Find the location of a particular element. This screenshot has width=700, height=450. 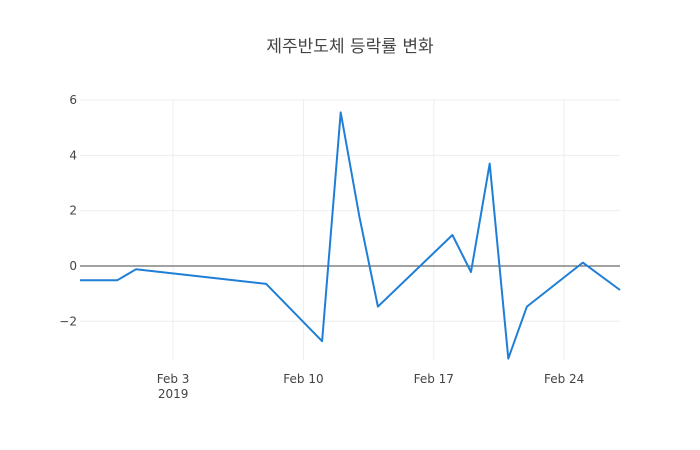

y-tick-label: 6 is located at coordinates (73, 100).